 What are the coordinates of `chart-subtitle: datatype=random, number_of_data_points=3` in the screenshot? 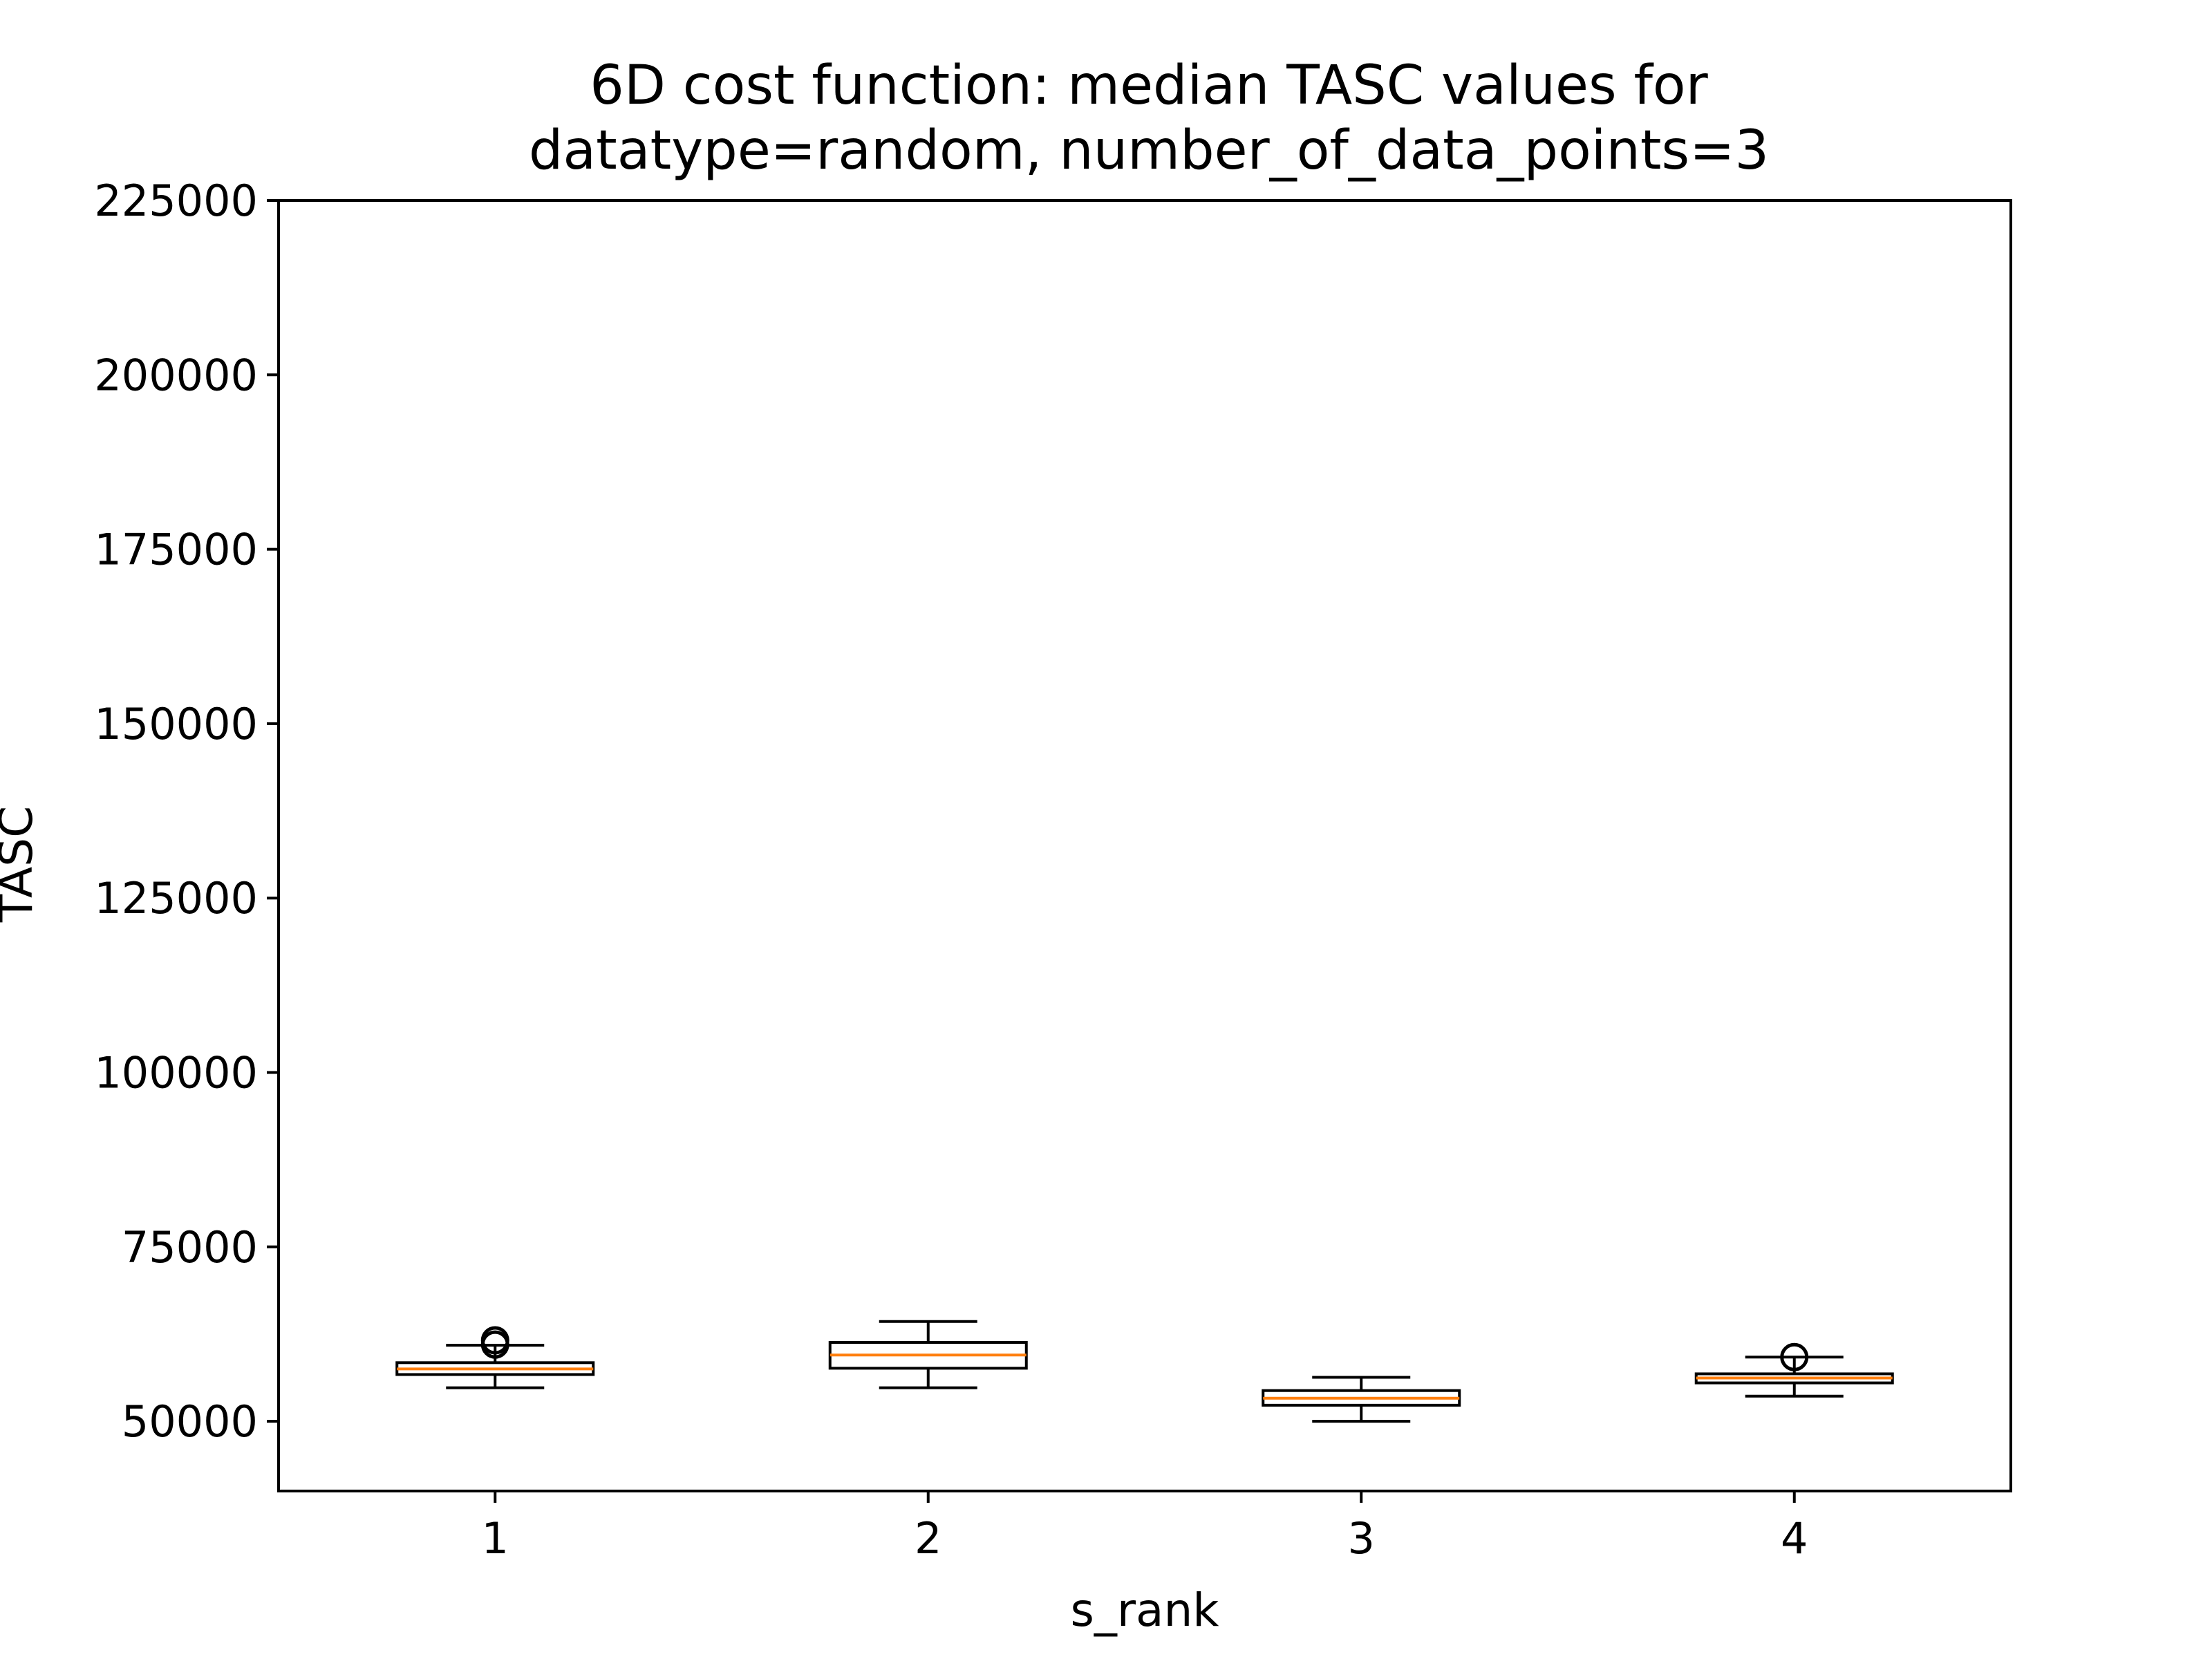 It's located at (1149, 151).